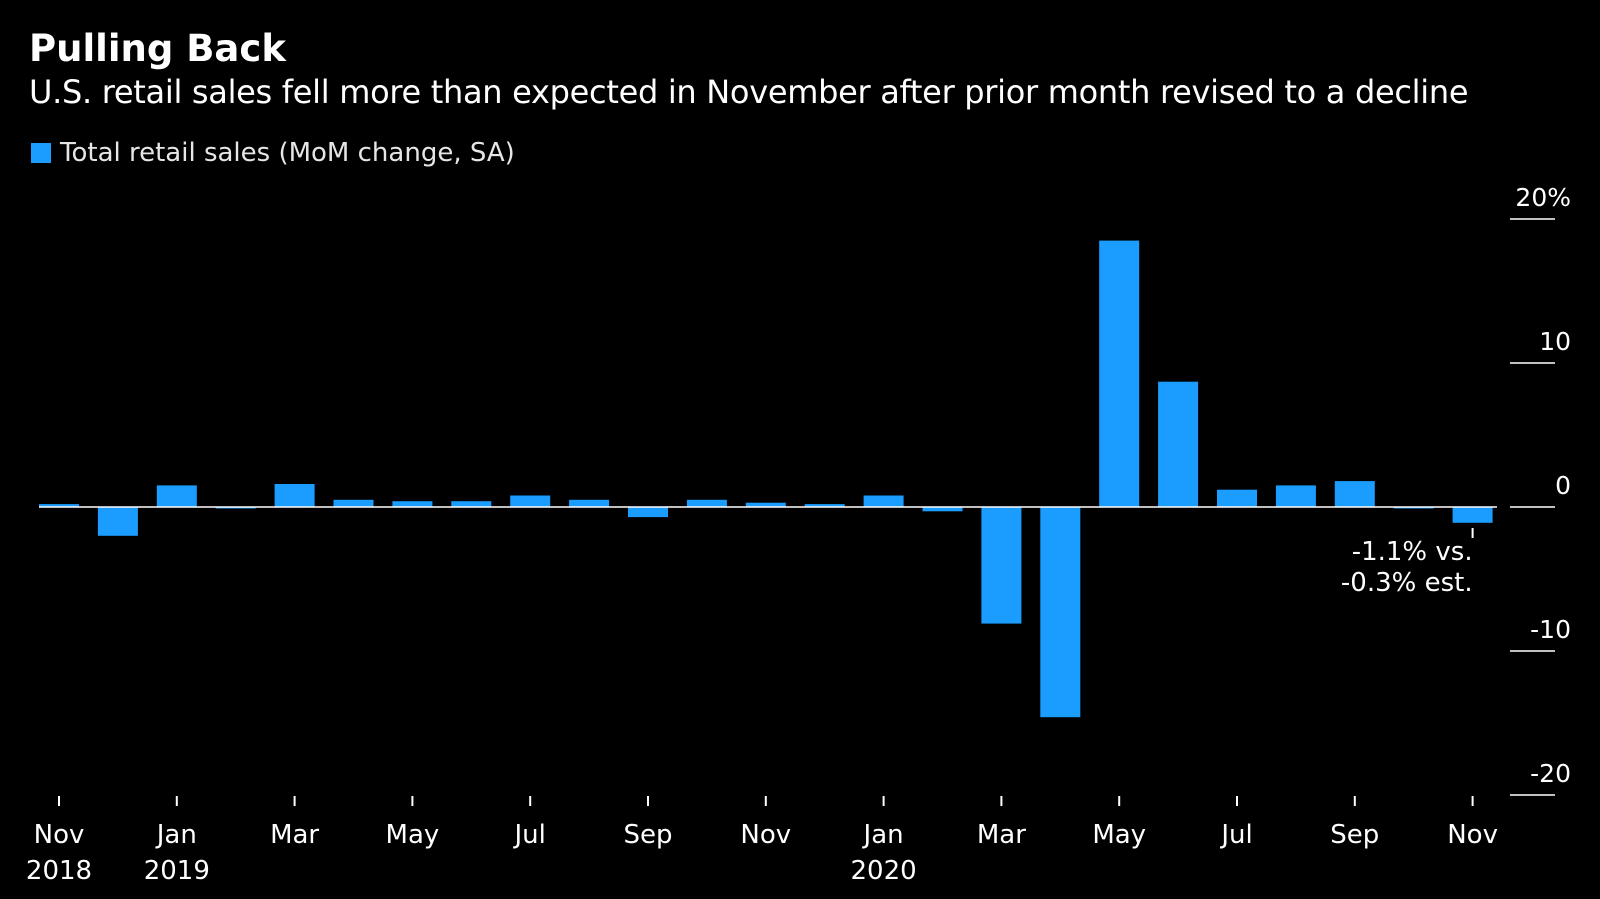 Image resolution: width=1600 pixels, height=899 pixels. What do you see at coordinates (706, 503) in the screenshot?
I see `bar-oct-2019` at bounding box center [706, 503].